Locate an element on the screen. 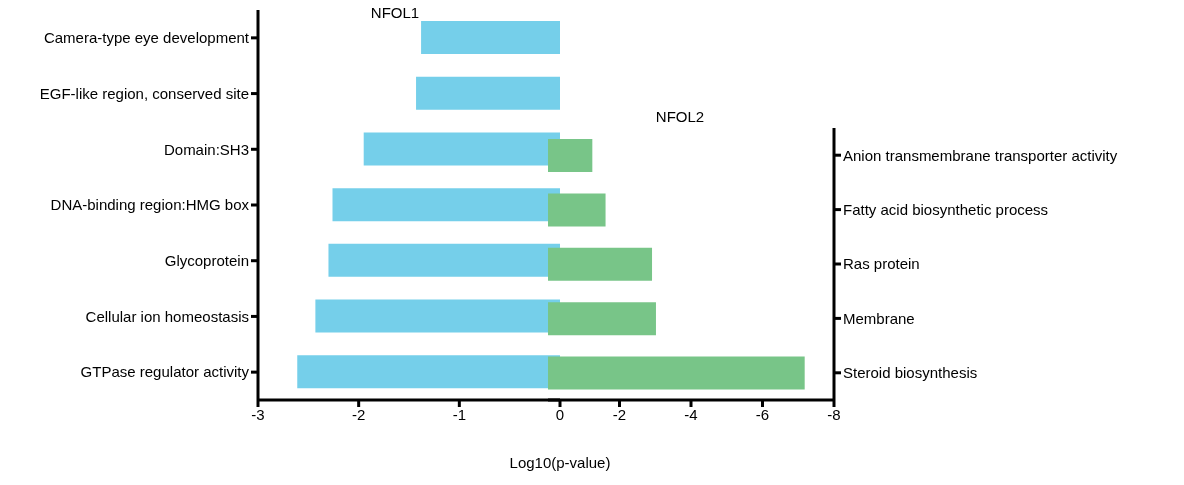 The width and height of the screenshot is (1184, 485). x-tick-label: -6 is located at coordinates (762, 414).